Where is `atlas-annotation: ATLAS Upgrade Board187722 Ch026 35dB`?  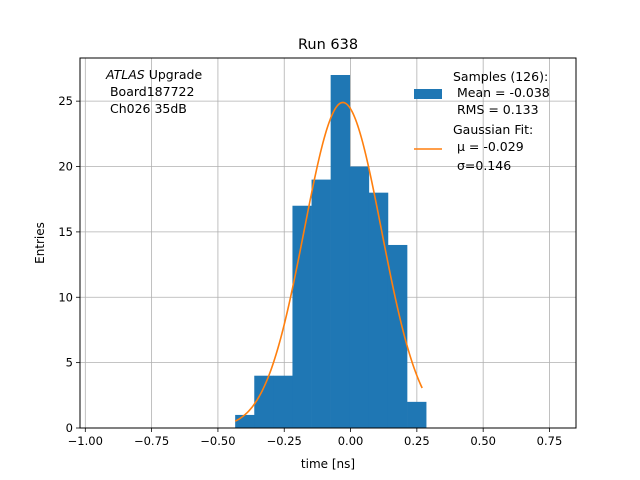
atlas-annotation: ATLAS Upgrade Board187722 Ch026 35dB is located at coordinates (153, 91).